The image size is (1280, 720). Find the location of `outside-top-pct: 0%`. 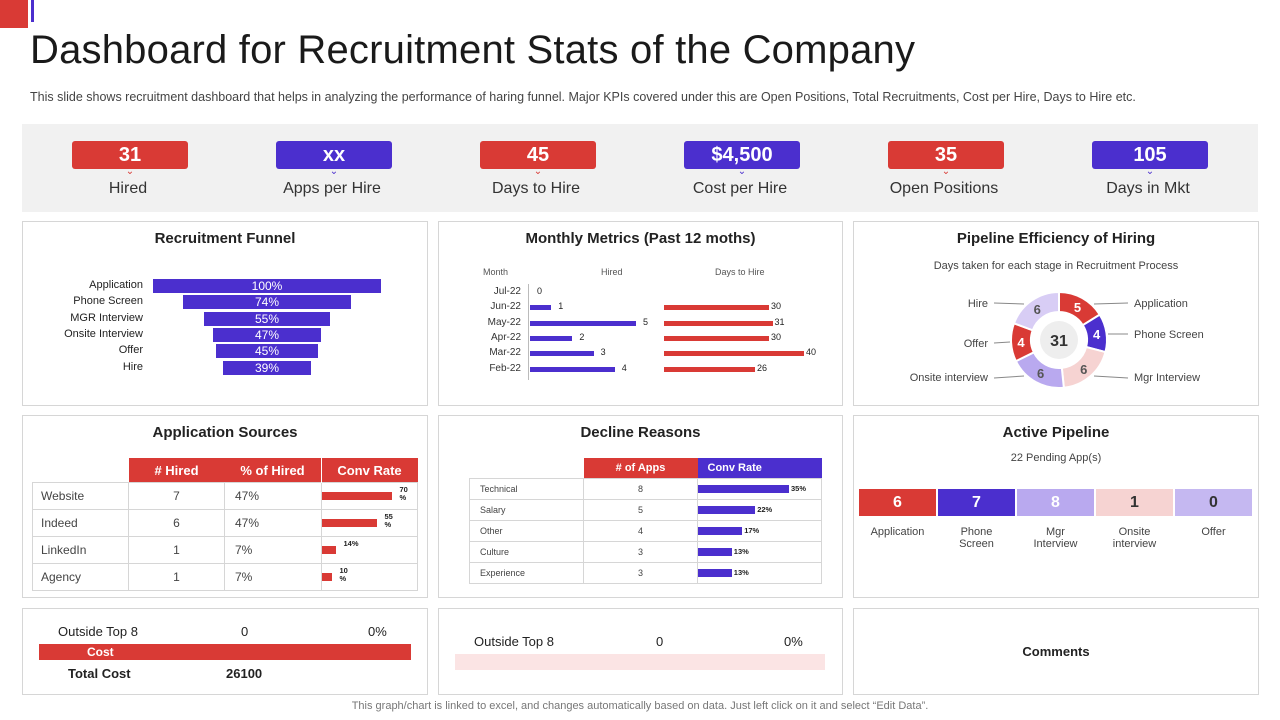

outside-top-pct: 0% is located at coordinates (377, 631).